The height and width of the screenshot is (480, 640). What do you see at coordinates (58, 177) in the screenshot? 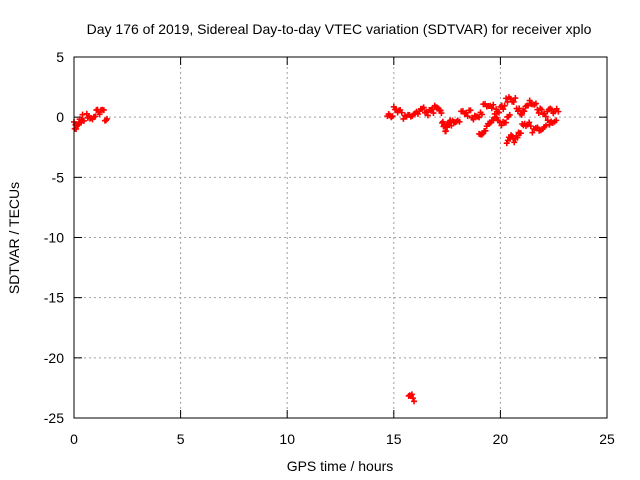
I see `y-tick-label: -5` at bounding box center [58, 177].